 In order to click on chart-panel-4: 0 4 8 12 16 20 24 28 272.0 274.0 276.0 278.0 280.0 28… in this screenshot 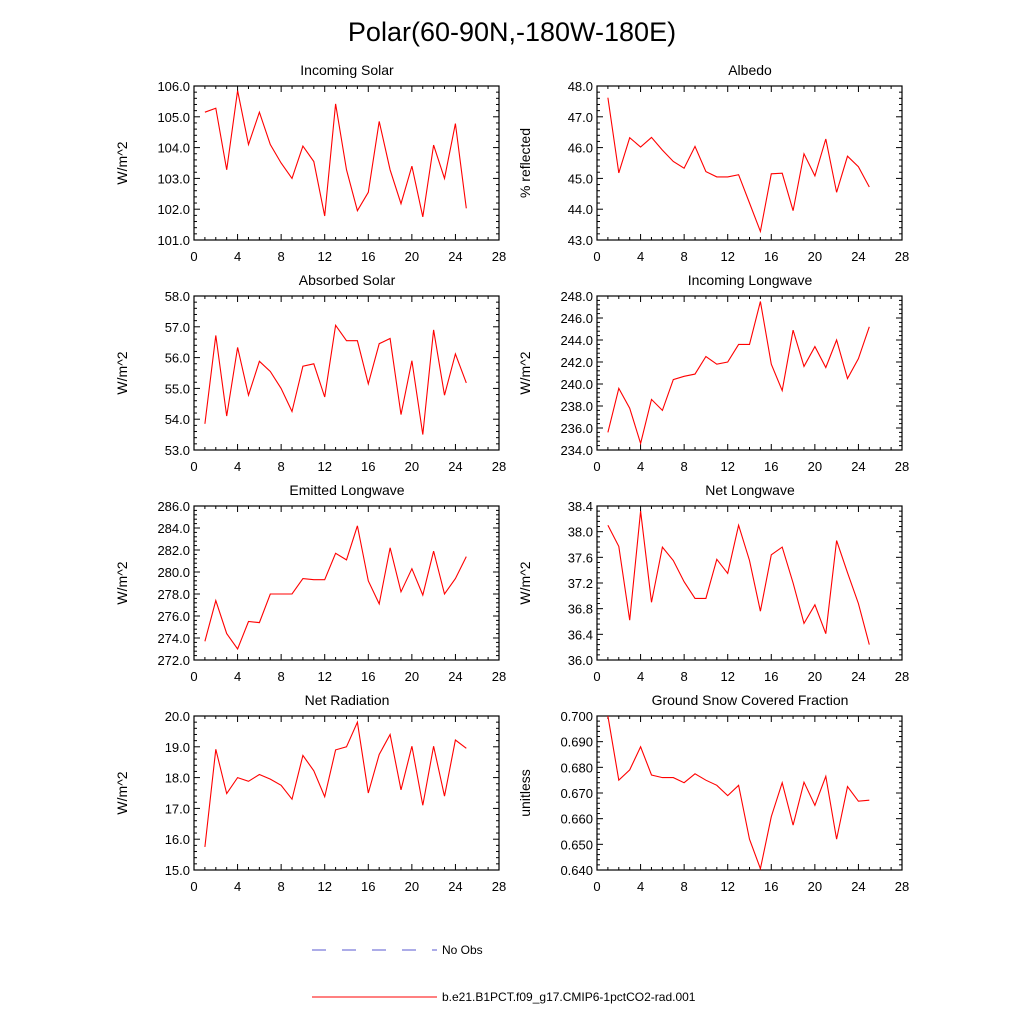, I will do `click(310, 583)`.